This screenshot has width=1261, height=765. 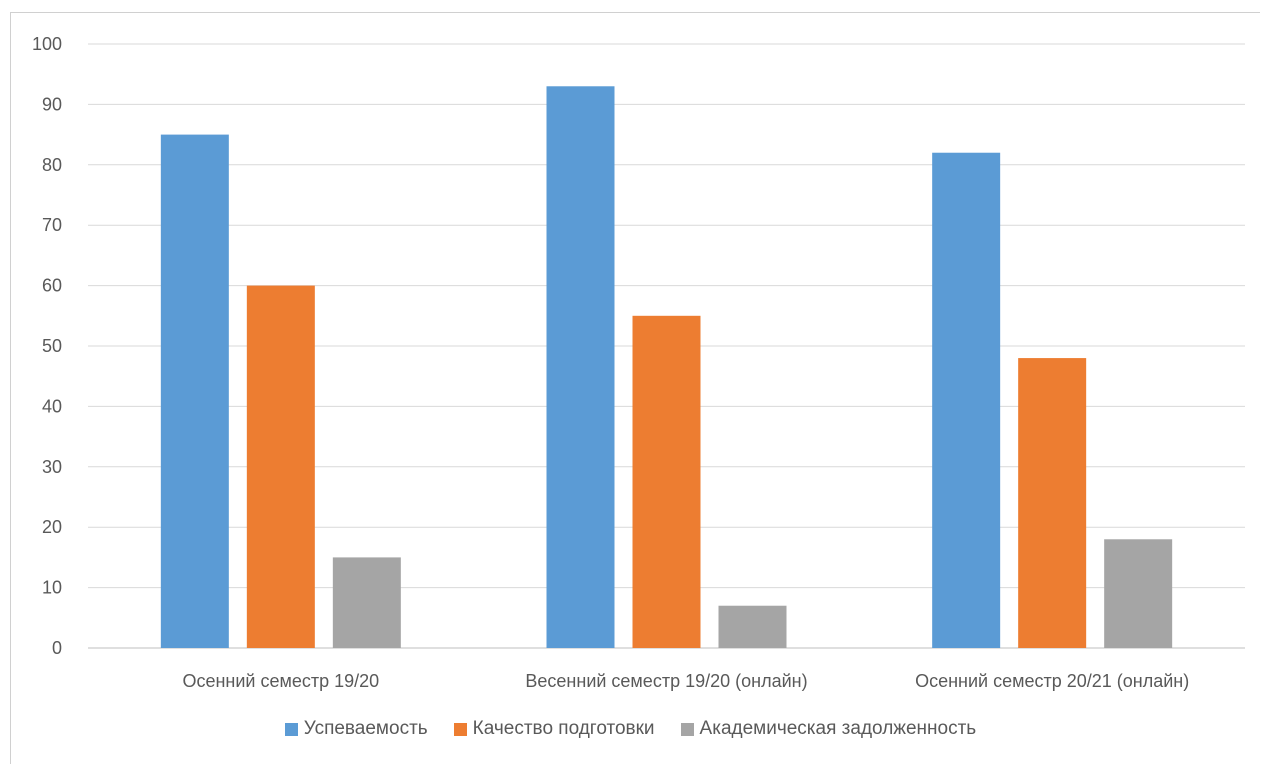 I want to click on y-tick-label: 100, so click(x=47, y=44).